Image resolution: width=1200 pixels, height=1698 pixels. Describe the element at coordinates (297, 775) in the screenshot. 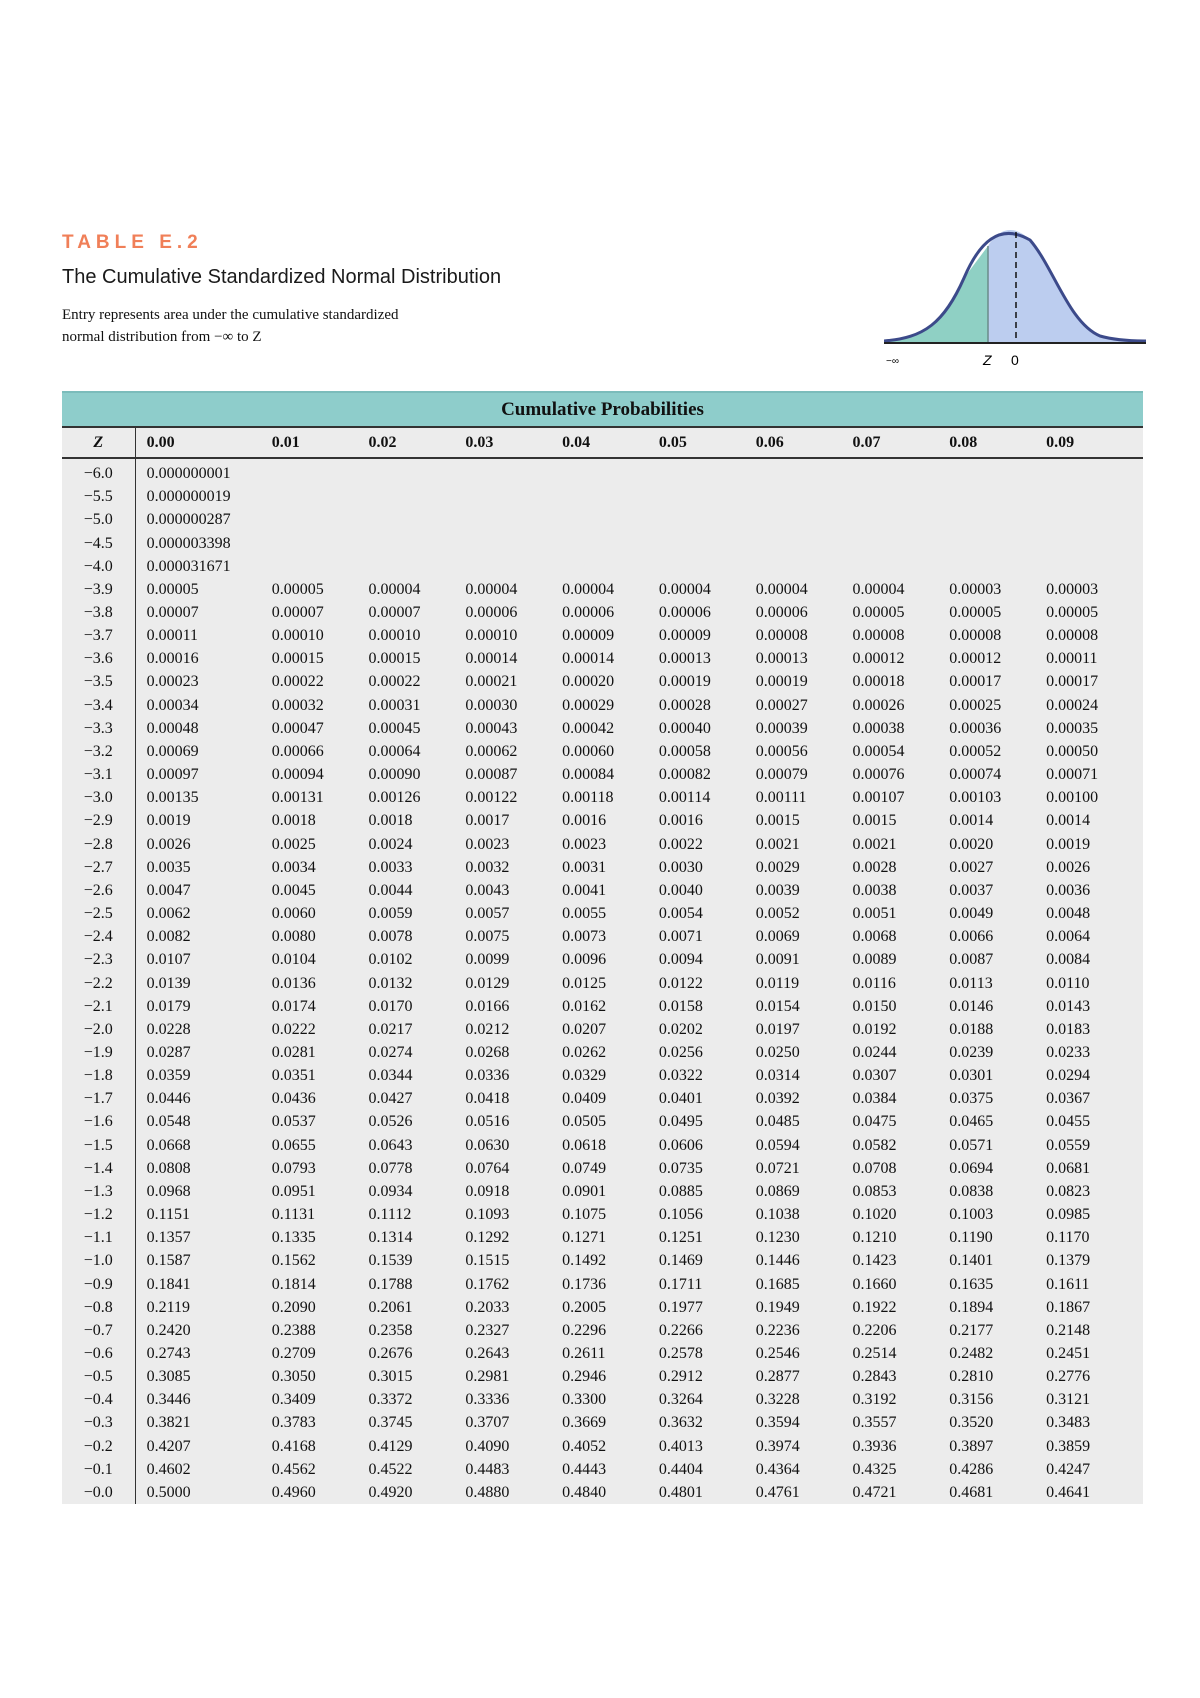

I see `probability-cell: 0.00094` at that location.